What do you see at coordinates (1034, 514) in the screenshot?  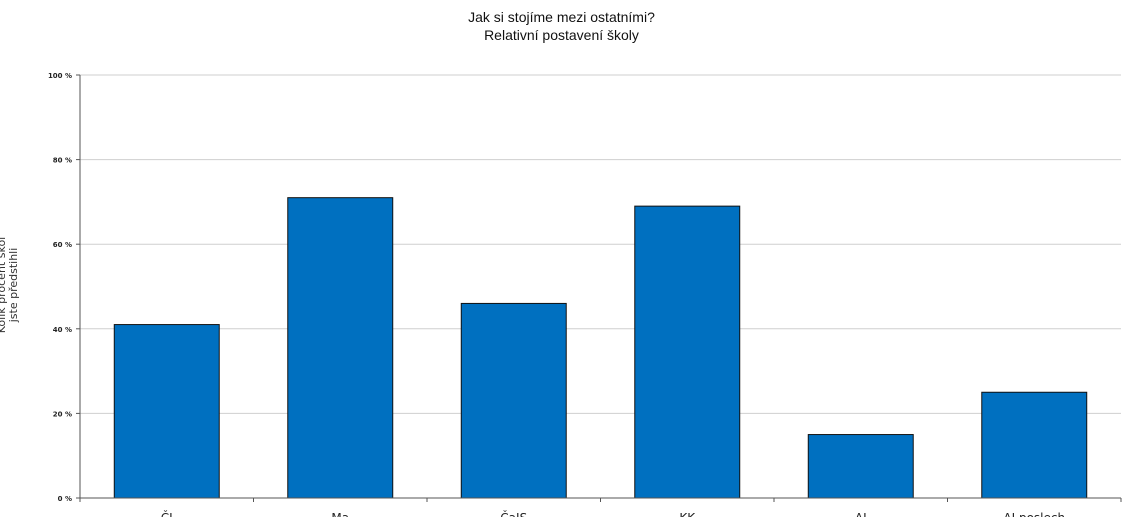 I see `x-tick-label: AJ poslech` at bounding box center [1034, 514].